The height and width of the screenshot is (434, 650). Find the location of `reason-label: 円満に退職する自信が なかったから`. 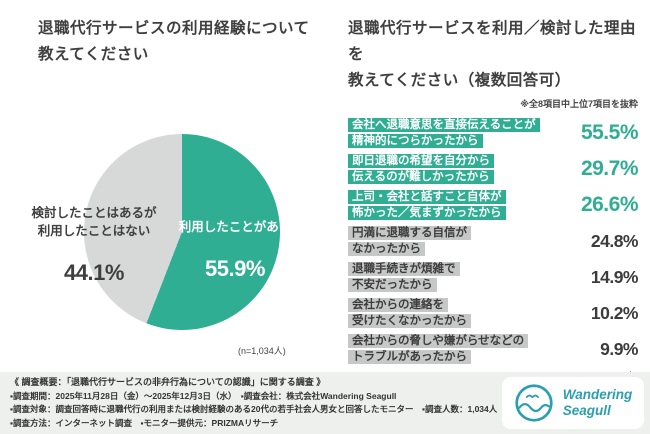

reason-label: 円満に退職する自信が なかったから is located at coordinates (409, 241).